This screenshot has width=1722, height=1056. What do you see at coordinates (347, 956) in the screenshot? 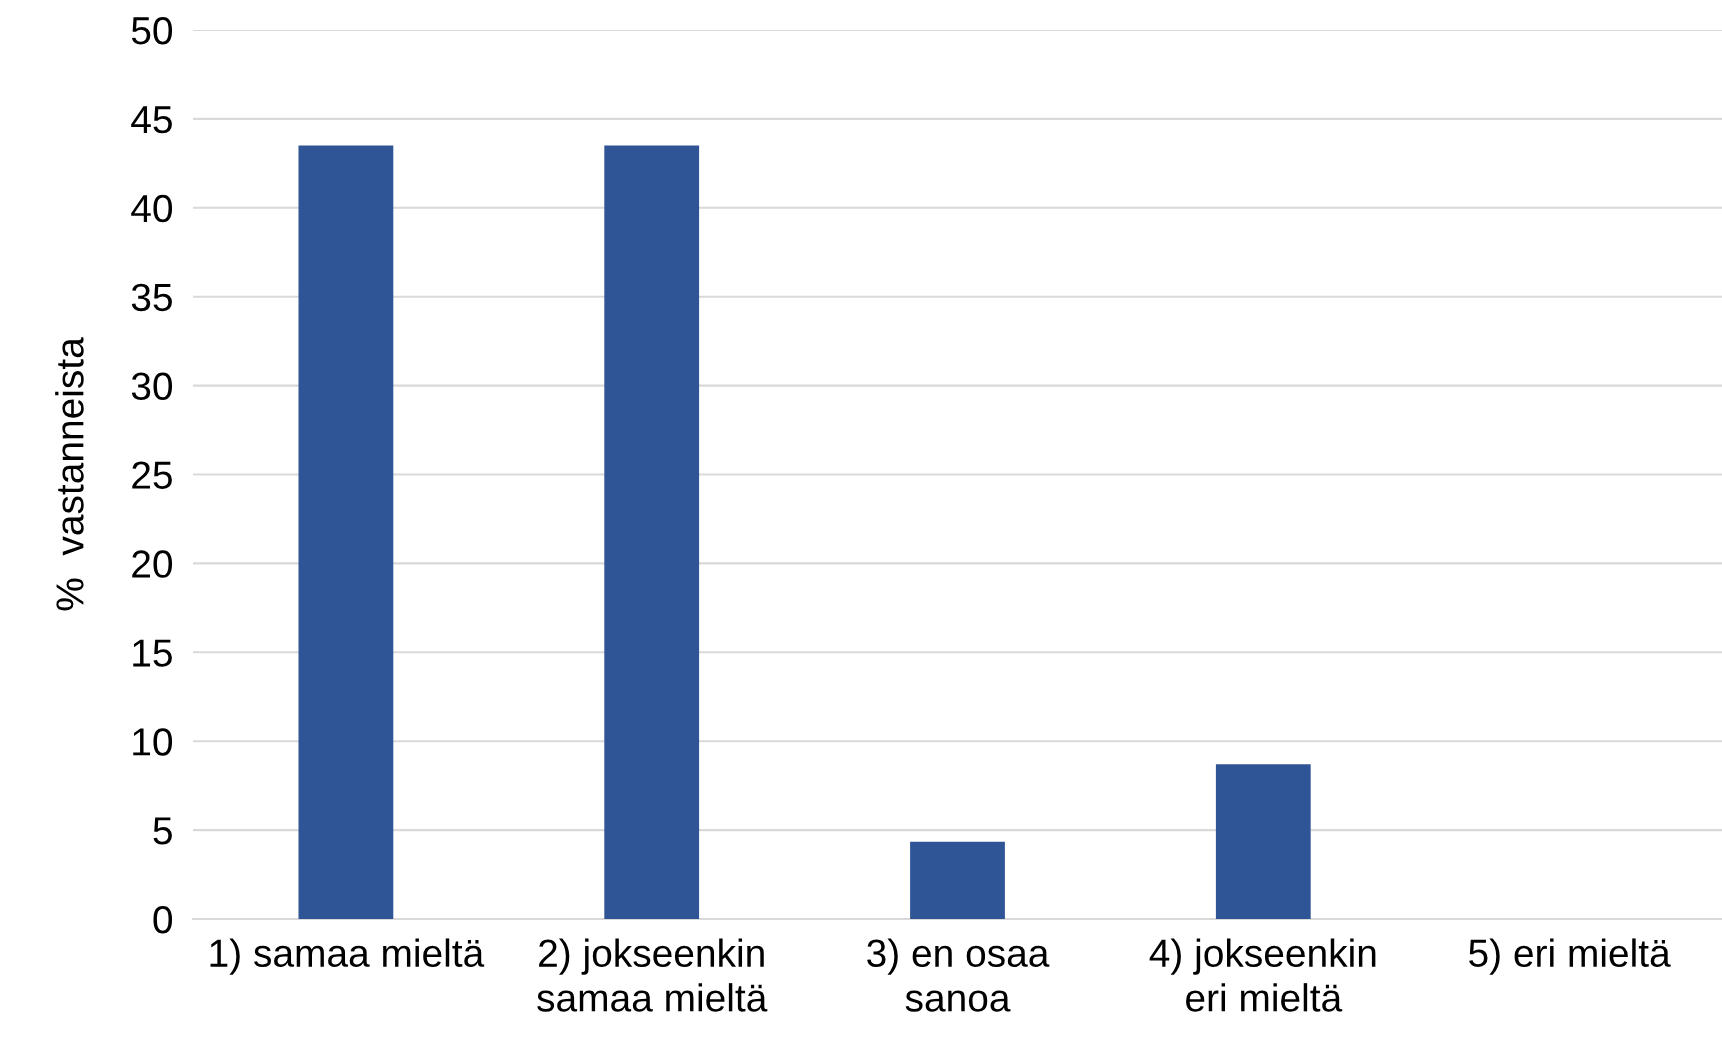
I see `x-tick-label: 1) samaa mieltä` at bounding box center [347, 956].